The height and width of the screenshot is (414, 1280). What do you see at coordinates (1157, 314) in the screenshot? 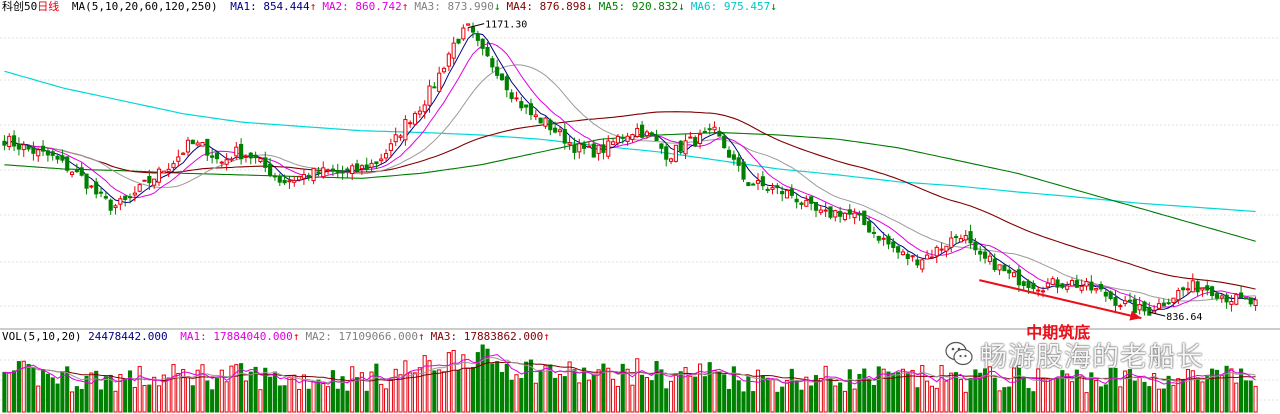
I see `low-label-leader` at bounding box center [1157, 314].